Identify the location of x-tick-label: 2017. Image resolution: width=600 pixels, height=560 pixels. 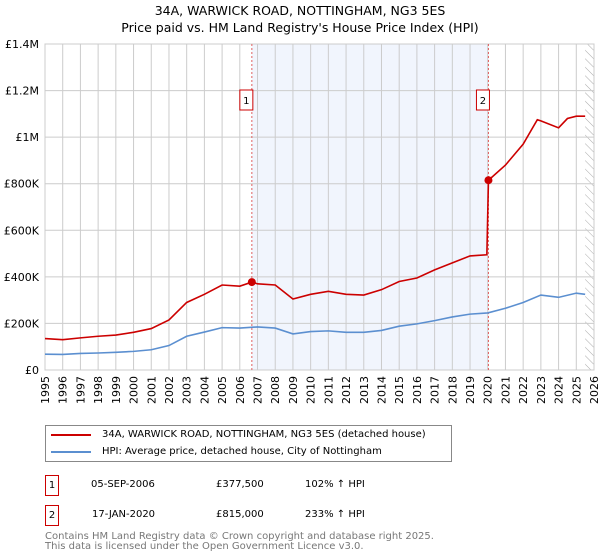
(435, 390).